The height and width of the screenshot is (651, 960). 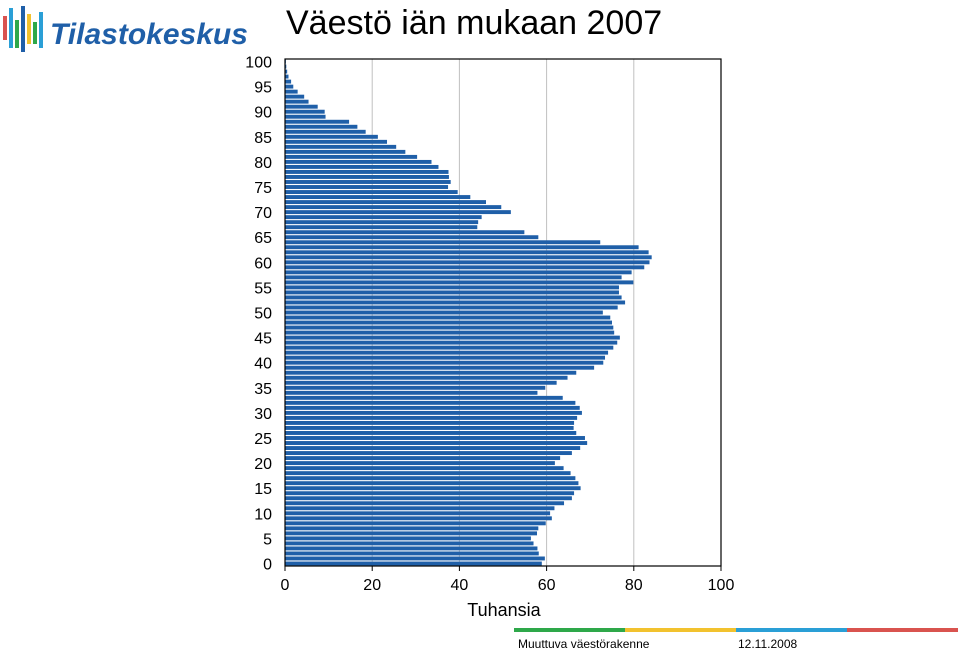 What do you see at coordinates (736, 630) in the screenshot?
I see `footer-color-stripe` at bounding box center [736, 630].